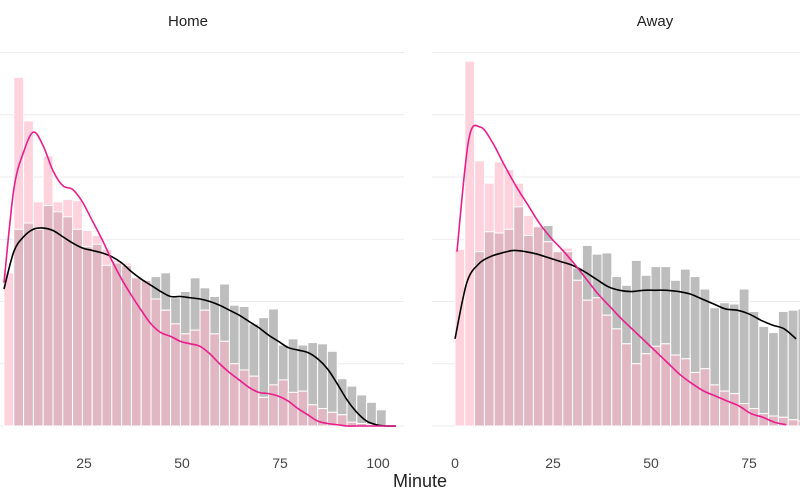  I want to click on x-tick-label: 100, so click(378, 463).